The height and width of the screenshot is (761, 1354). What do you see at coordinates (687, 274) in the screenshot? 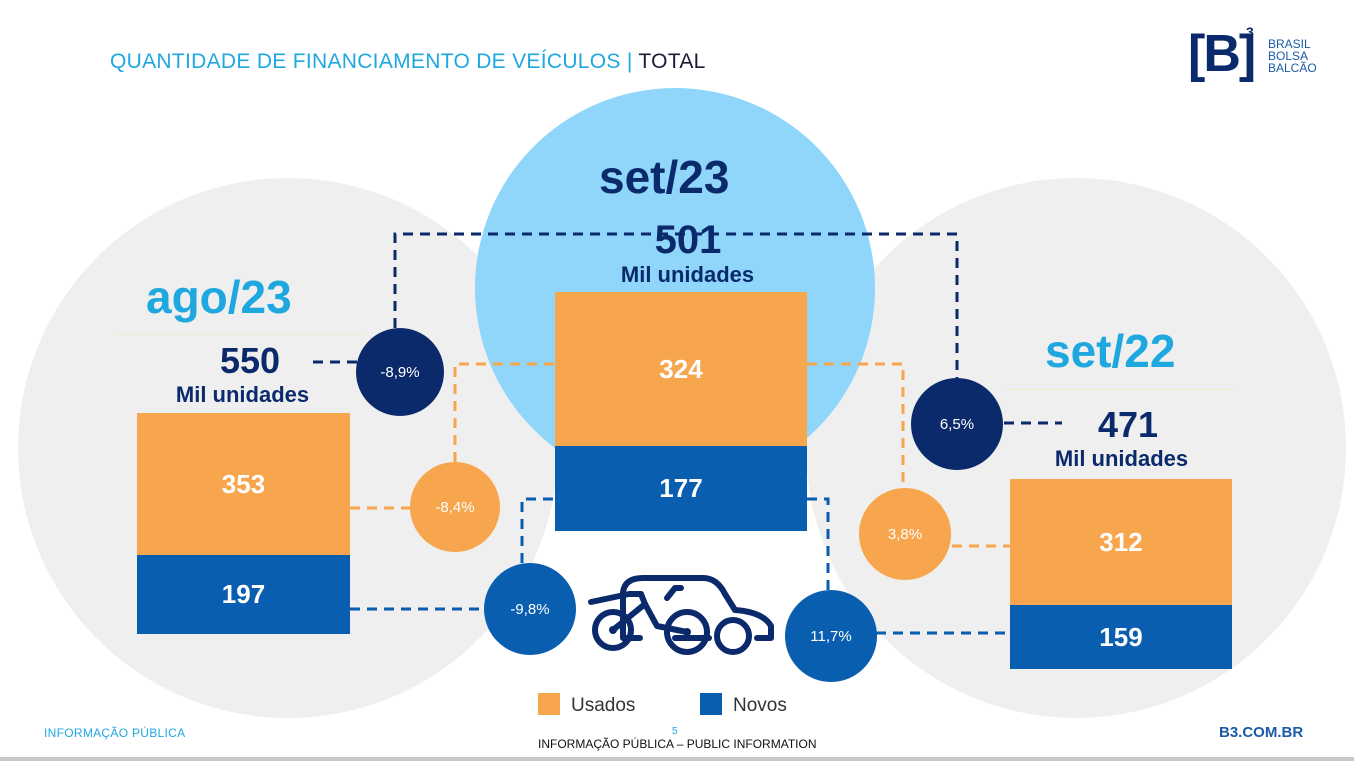
I see `unit-label-set23: Mil unidades` at bounding box center [687, 274].